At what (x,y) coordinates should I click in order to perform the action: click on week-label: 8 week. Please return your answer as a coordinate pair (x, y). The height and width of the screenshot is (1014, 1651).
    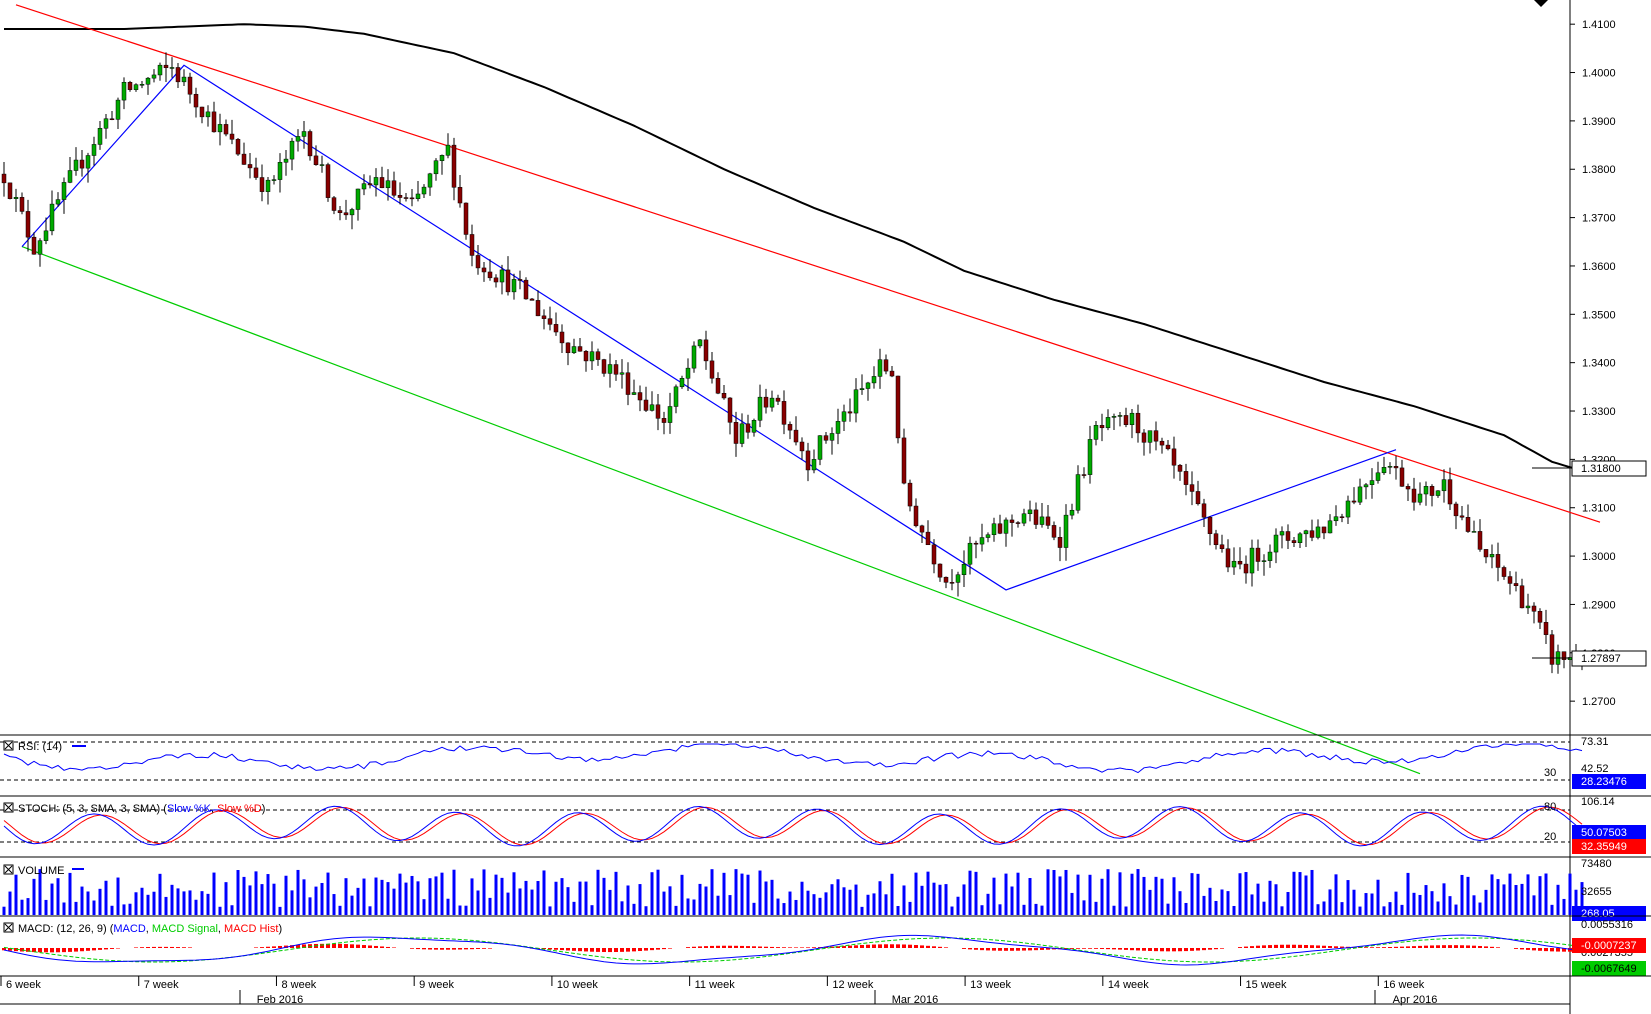
    Looking at the image, I should click on (298, 985).